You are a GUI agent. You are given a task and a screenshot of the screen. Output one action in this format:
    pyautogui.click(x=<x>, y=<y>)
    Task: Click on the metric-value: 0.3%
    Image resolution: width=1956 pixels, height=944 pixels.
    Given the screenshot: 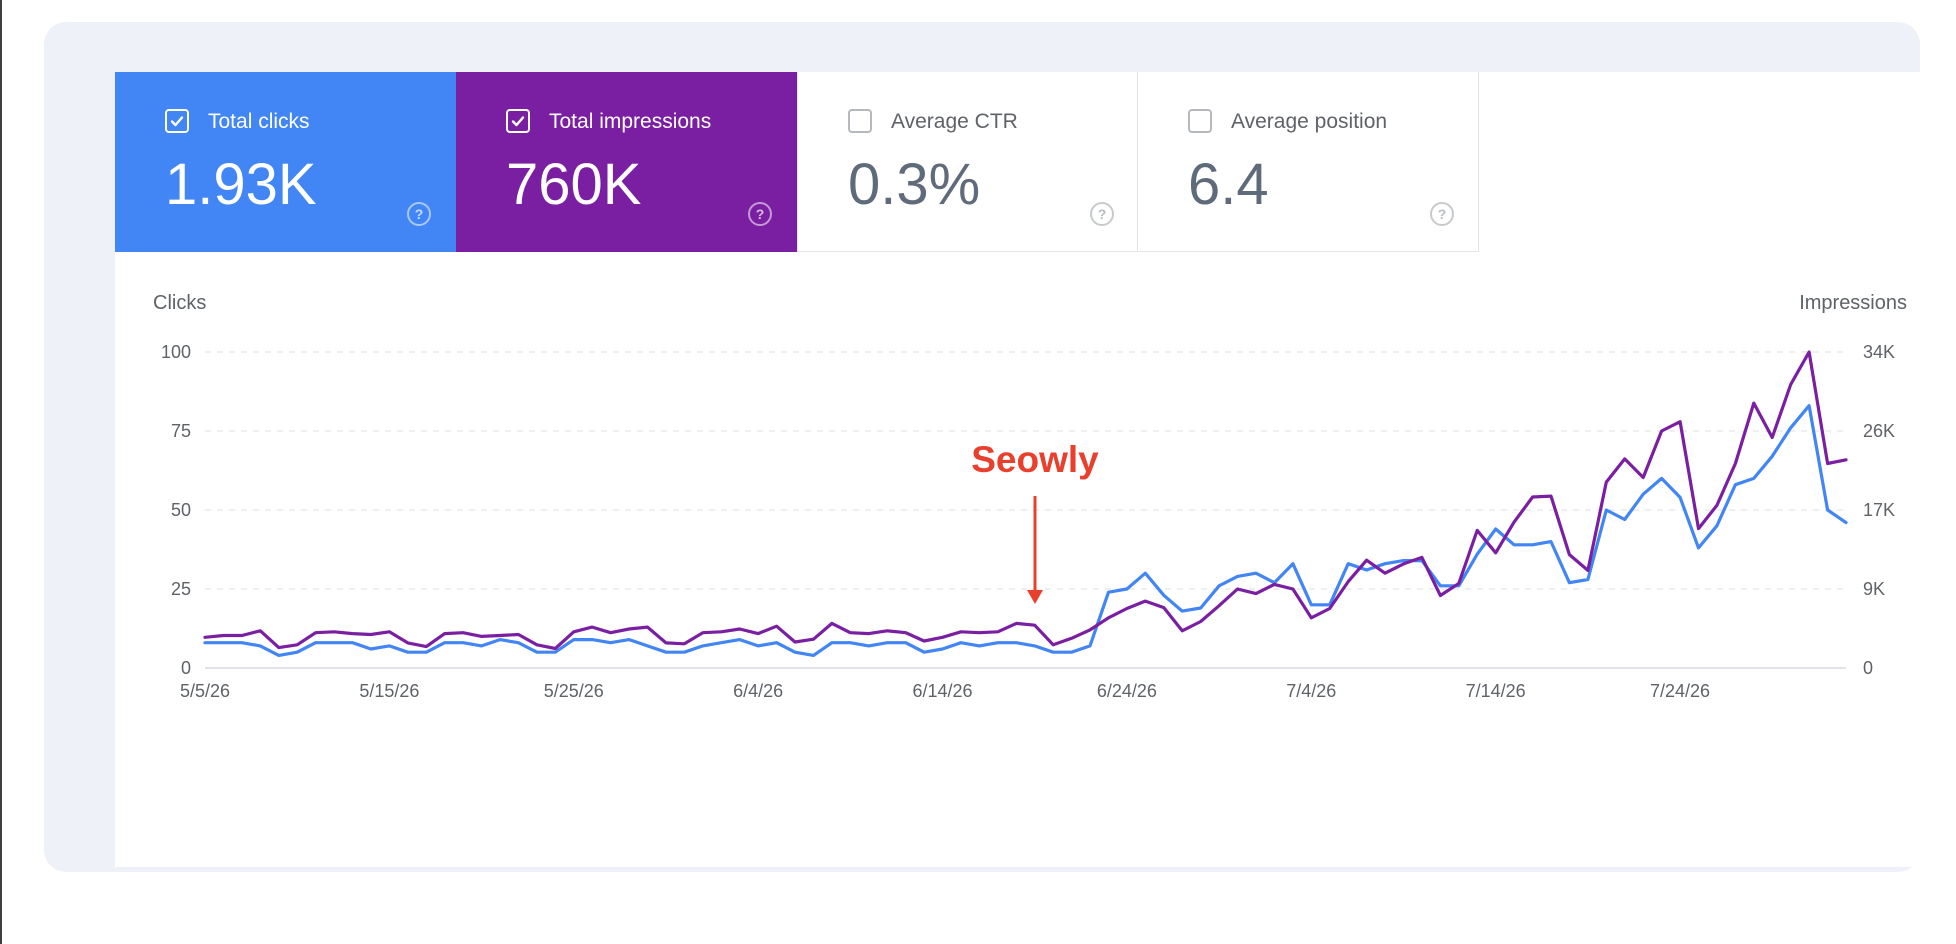 What is the action you would take?
    pyautogui.click(x=914, y=184)
    